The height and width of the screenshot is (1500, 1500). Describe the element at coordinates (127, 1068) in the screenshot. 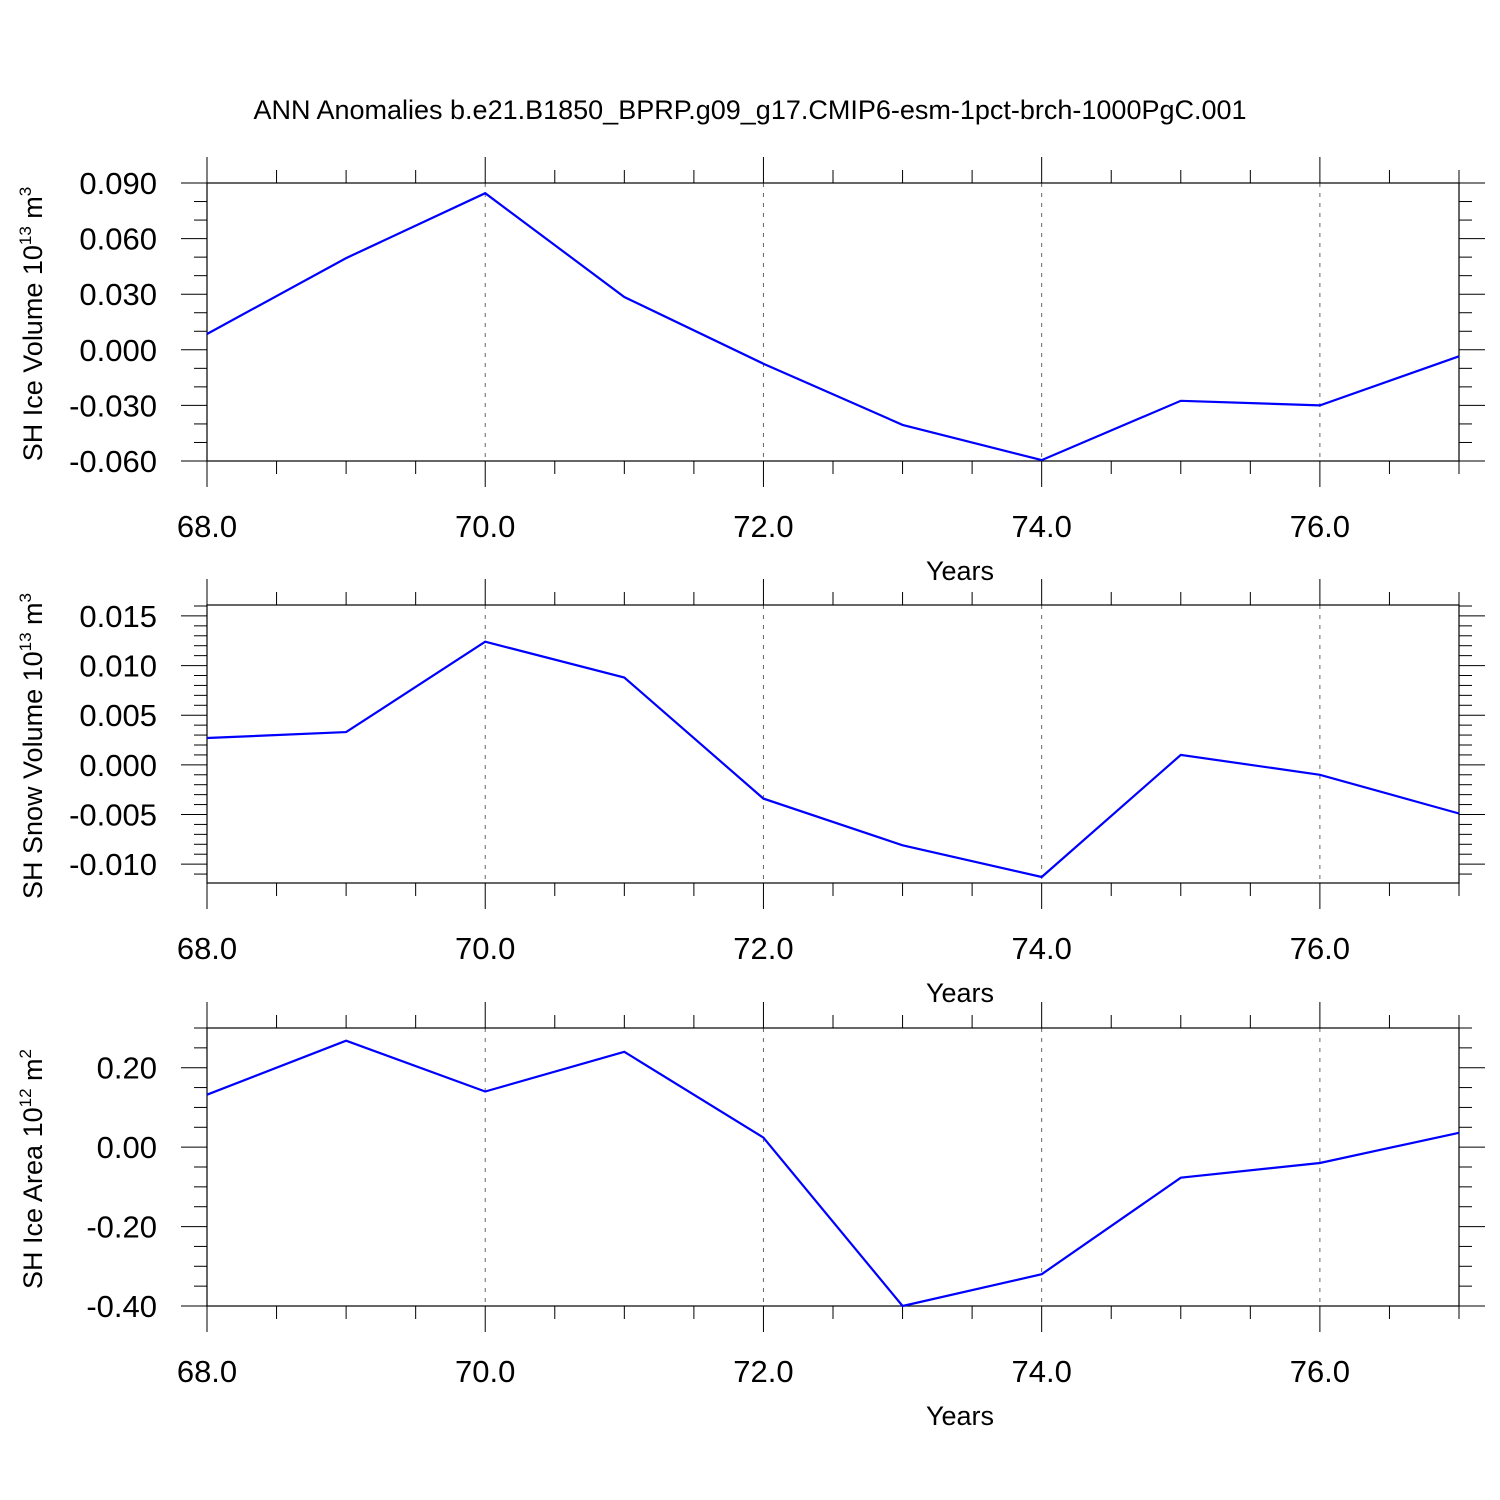

I see `y-tick-label: 0.20` at that location.